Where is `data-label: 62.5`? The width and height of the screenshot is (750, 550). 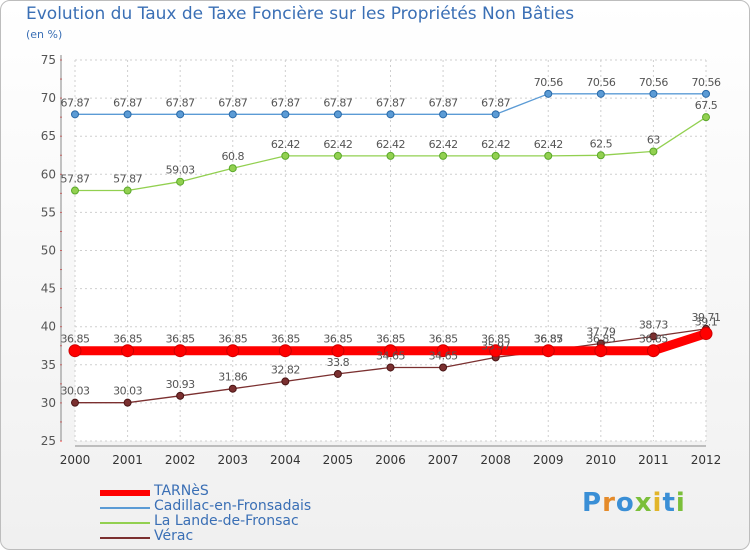 data-label: 62.5 is located at coordinates (601, 143).